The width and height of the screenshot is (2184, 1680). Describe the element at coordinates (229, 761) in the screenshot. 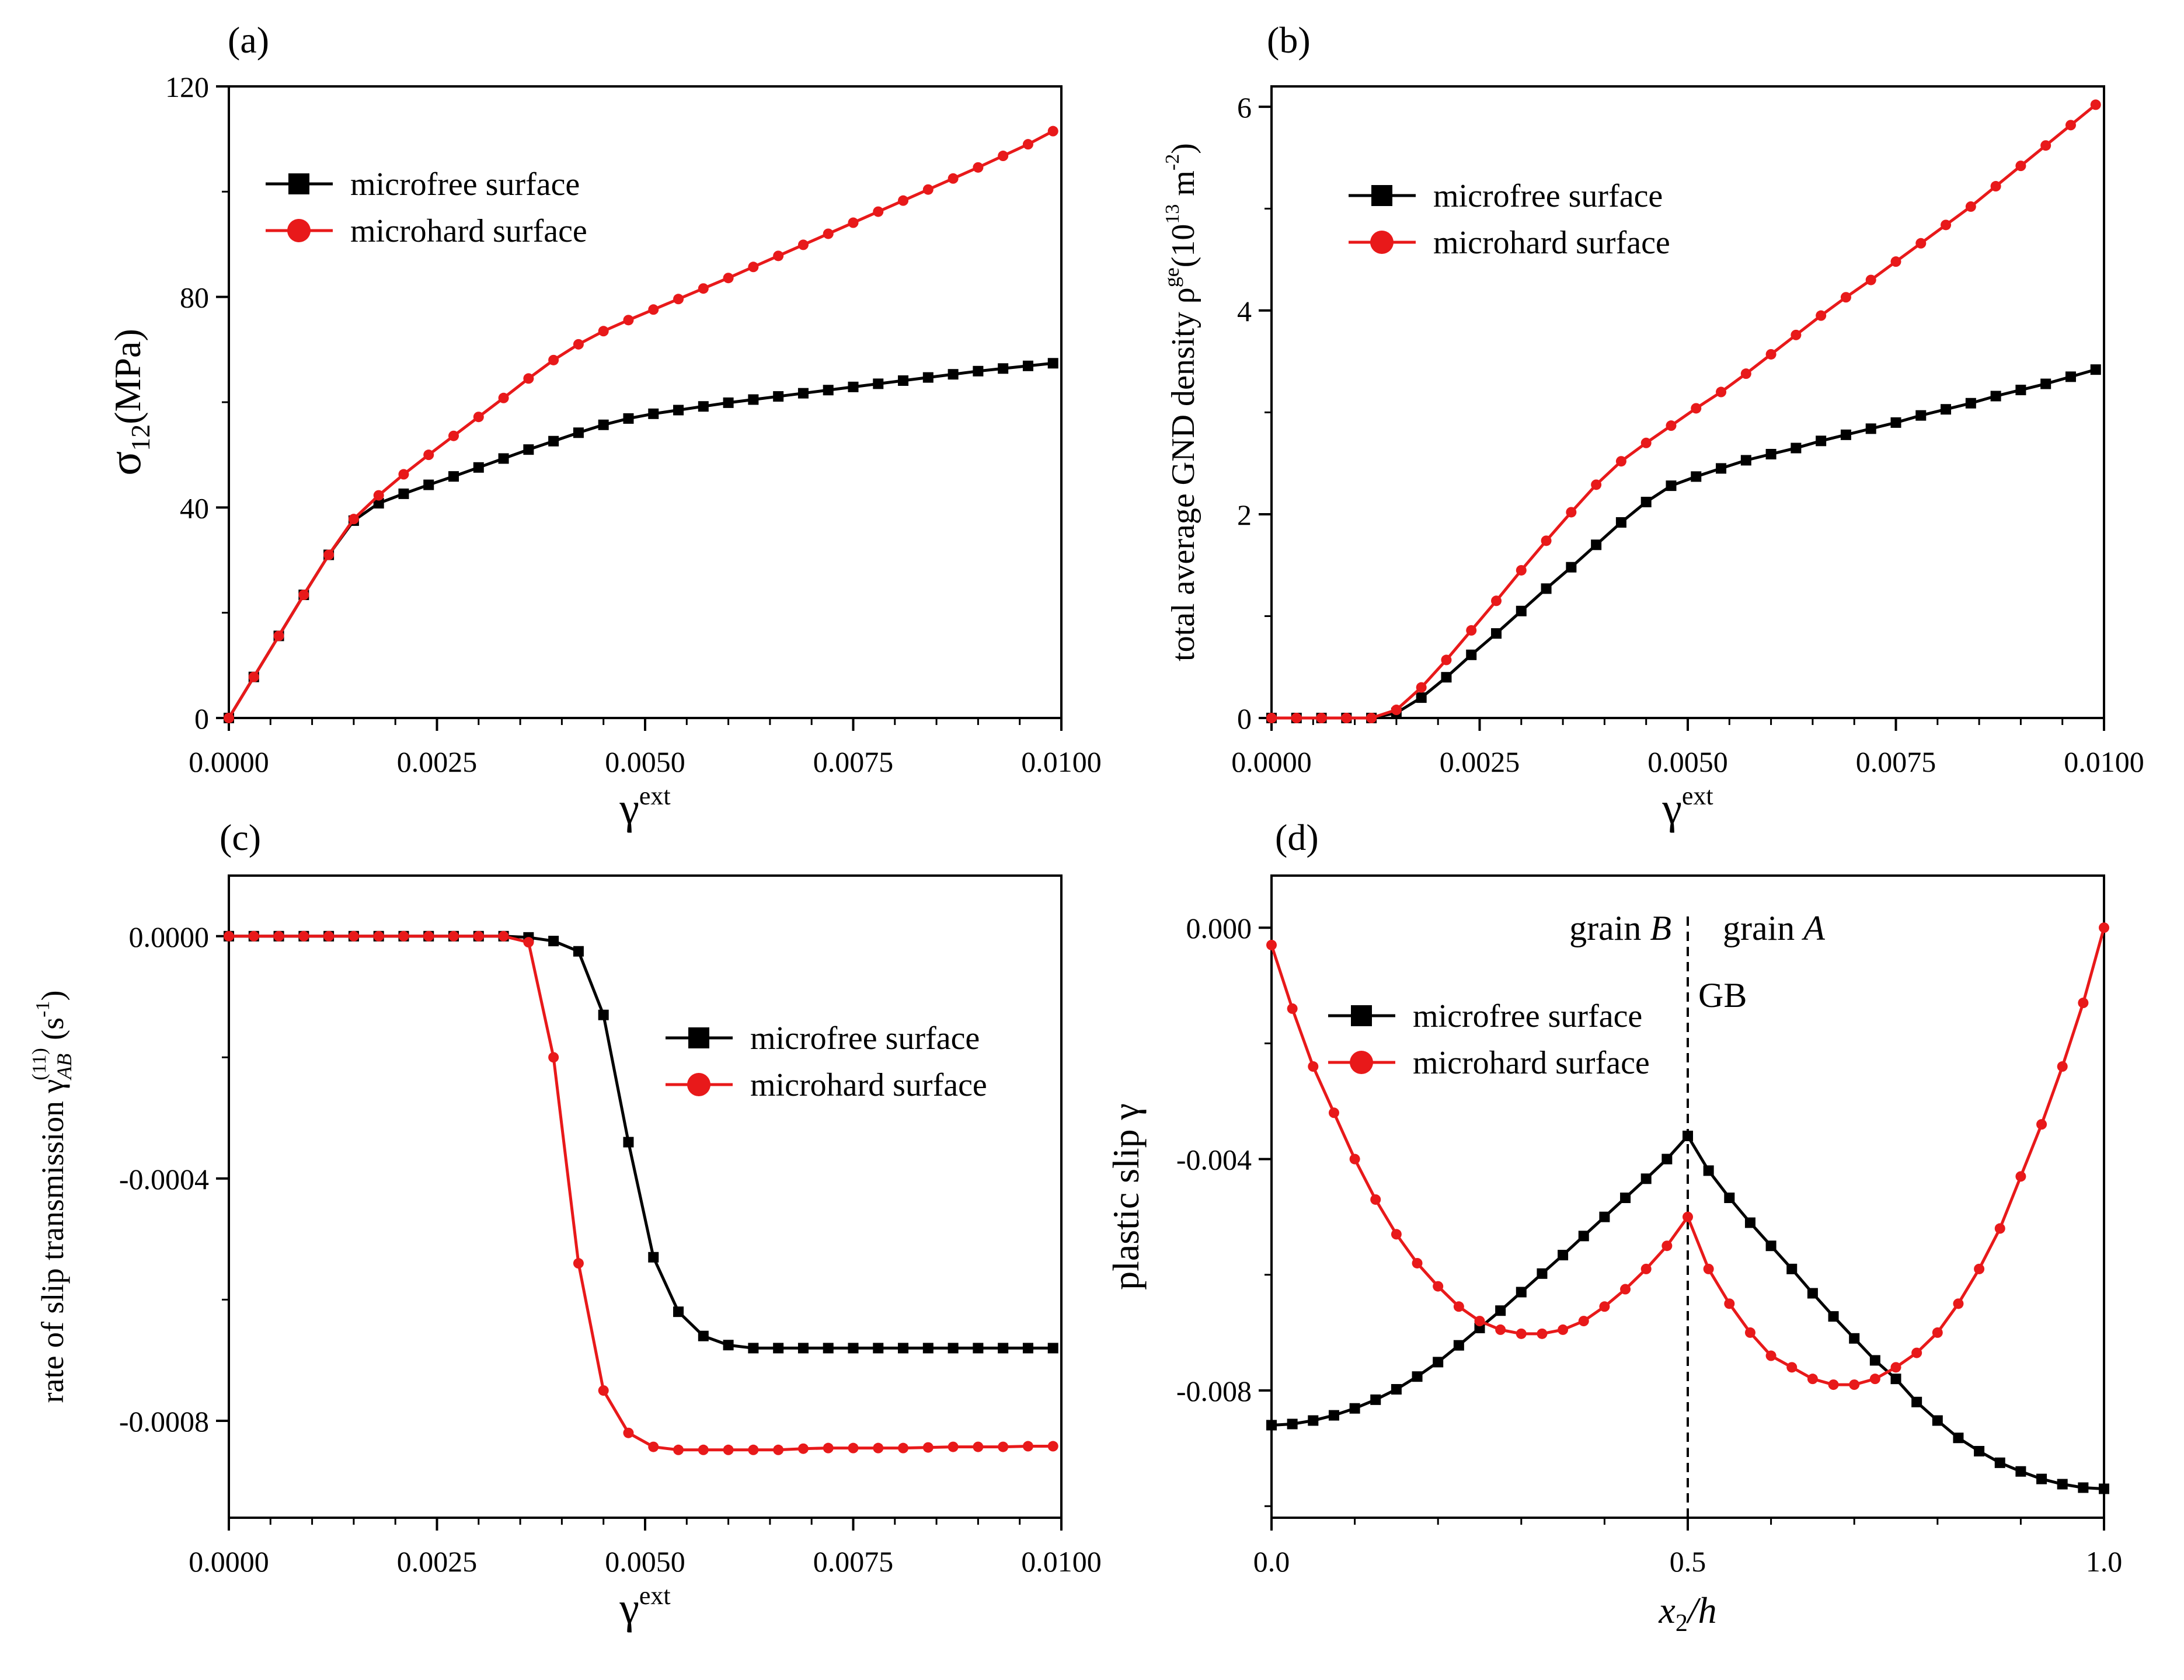

I see `x-tick-label: 0.0000` at that location.